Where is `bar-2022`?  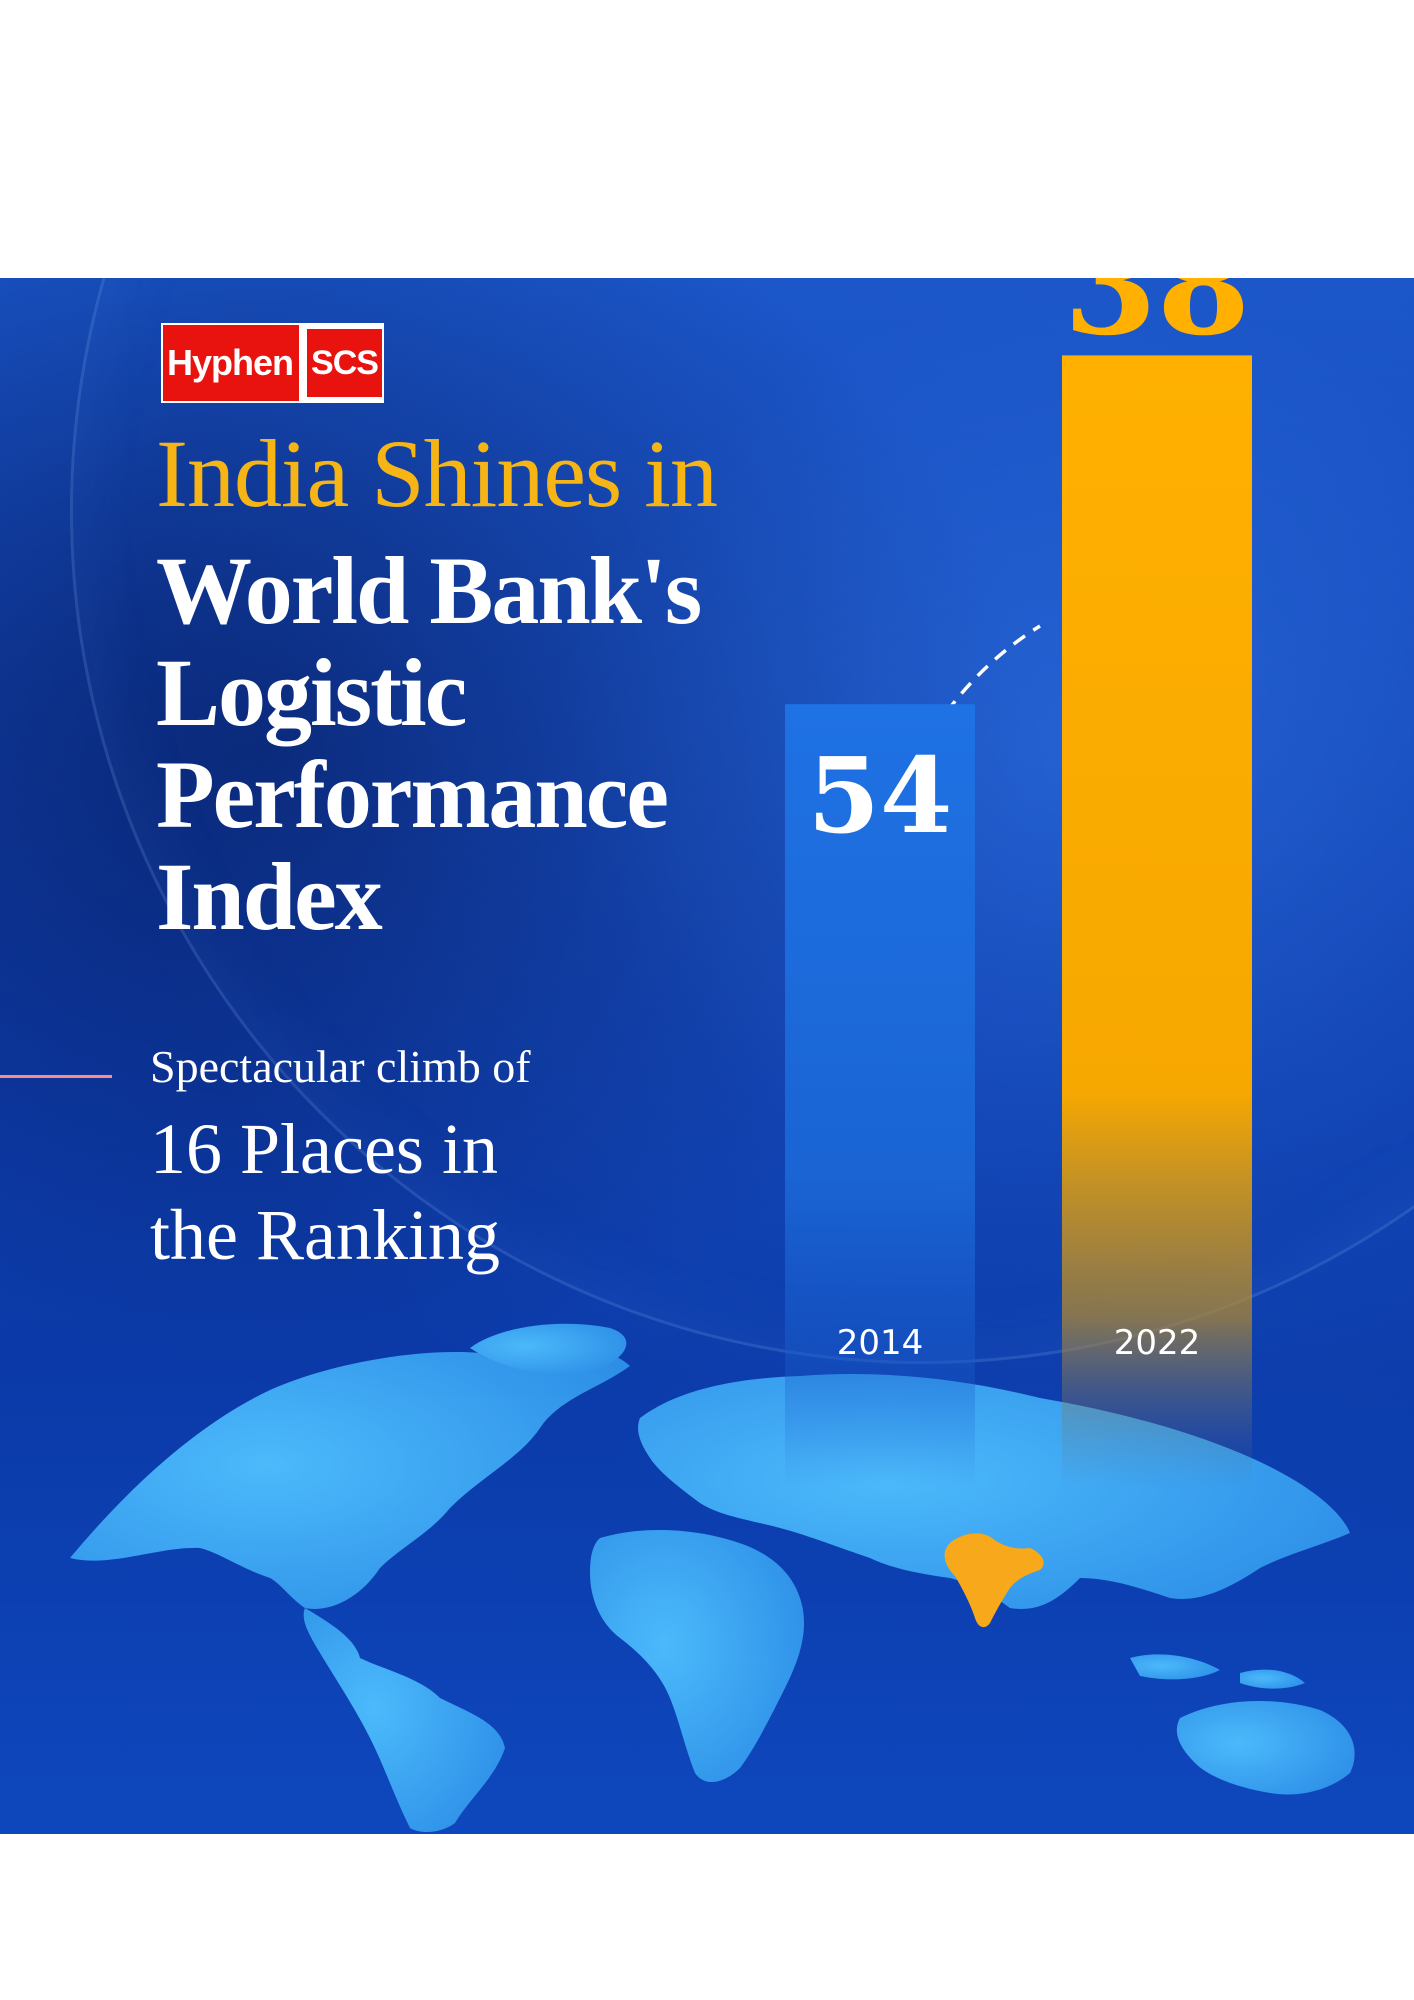 bar-2022 is located at coordinates (1157, 921).